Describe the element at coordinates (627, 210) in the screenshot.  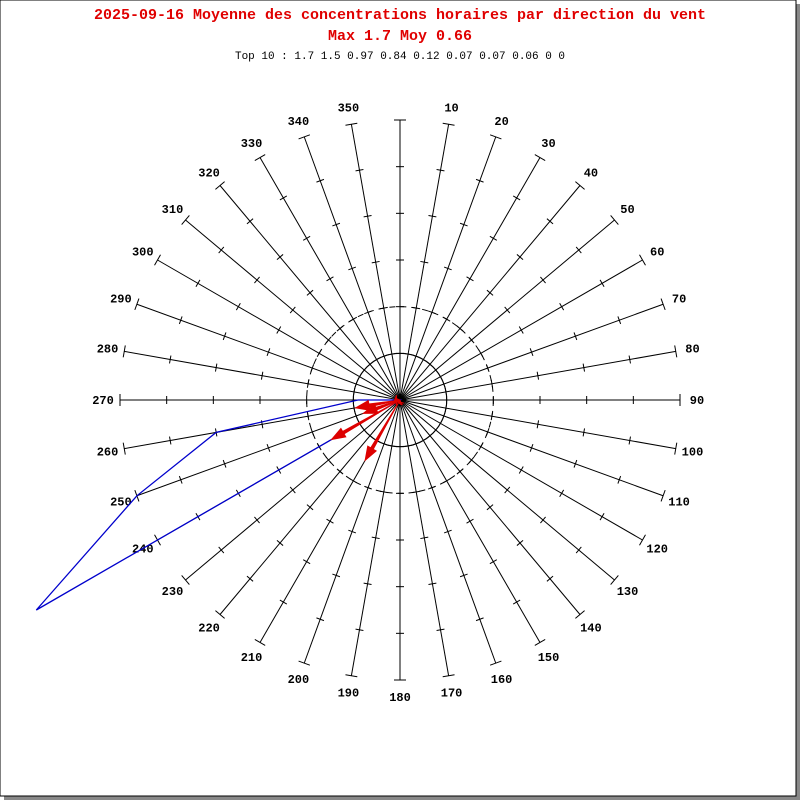
I see `direction-label: 50` at that location.